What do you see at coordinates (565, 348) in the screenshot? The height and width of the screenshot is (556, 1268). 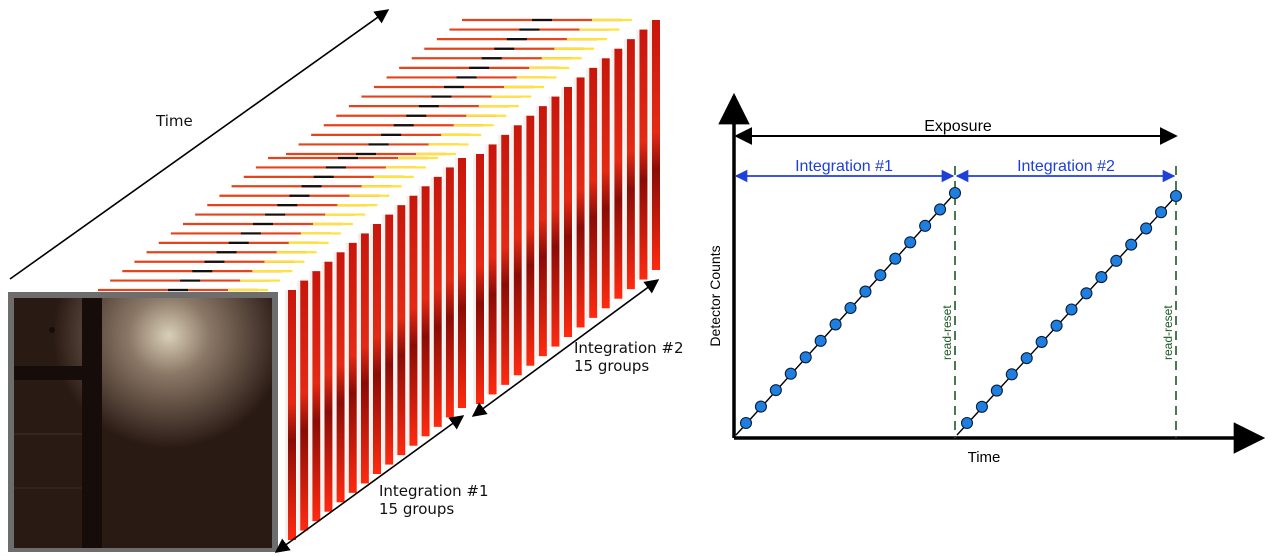 I see `integration-2-span-arrow` at bounding box center [565, 348].